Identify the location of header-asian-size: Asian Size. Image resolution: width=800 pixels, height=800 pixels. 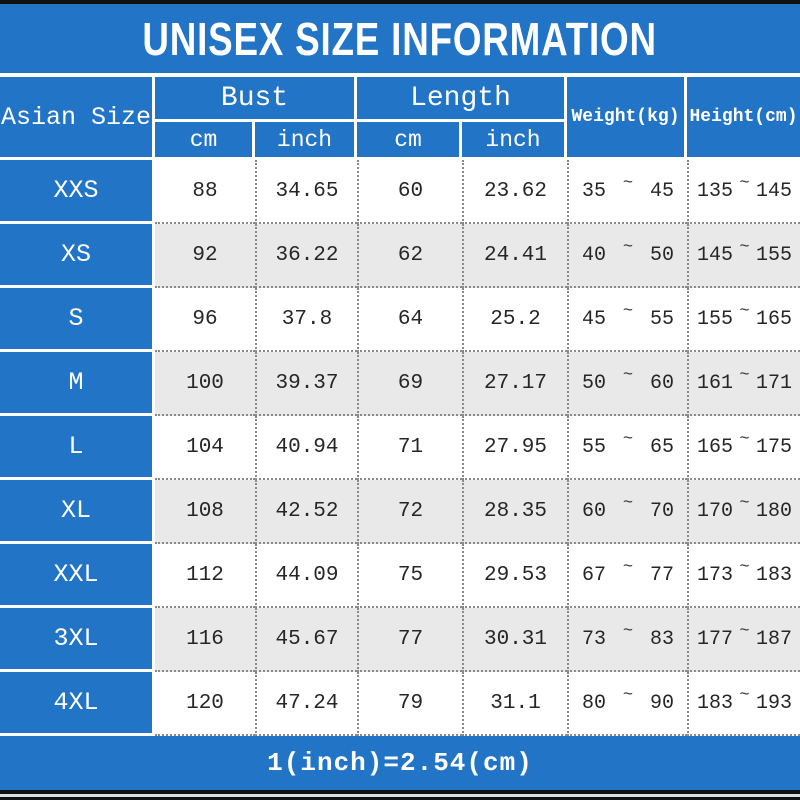
(77, 117).